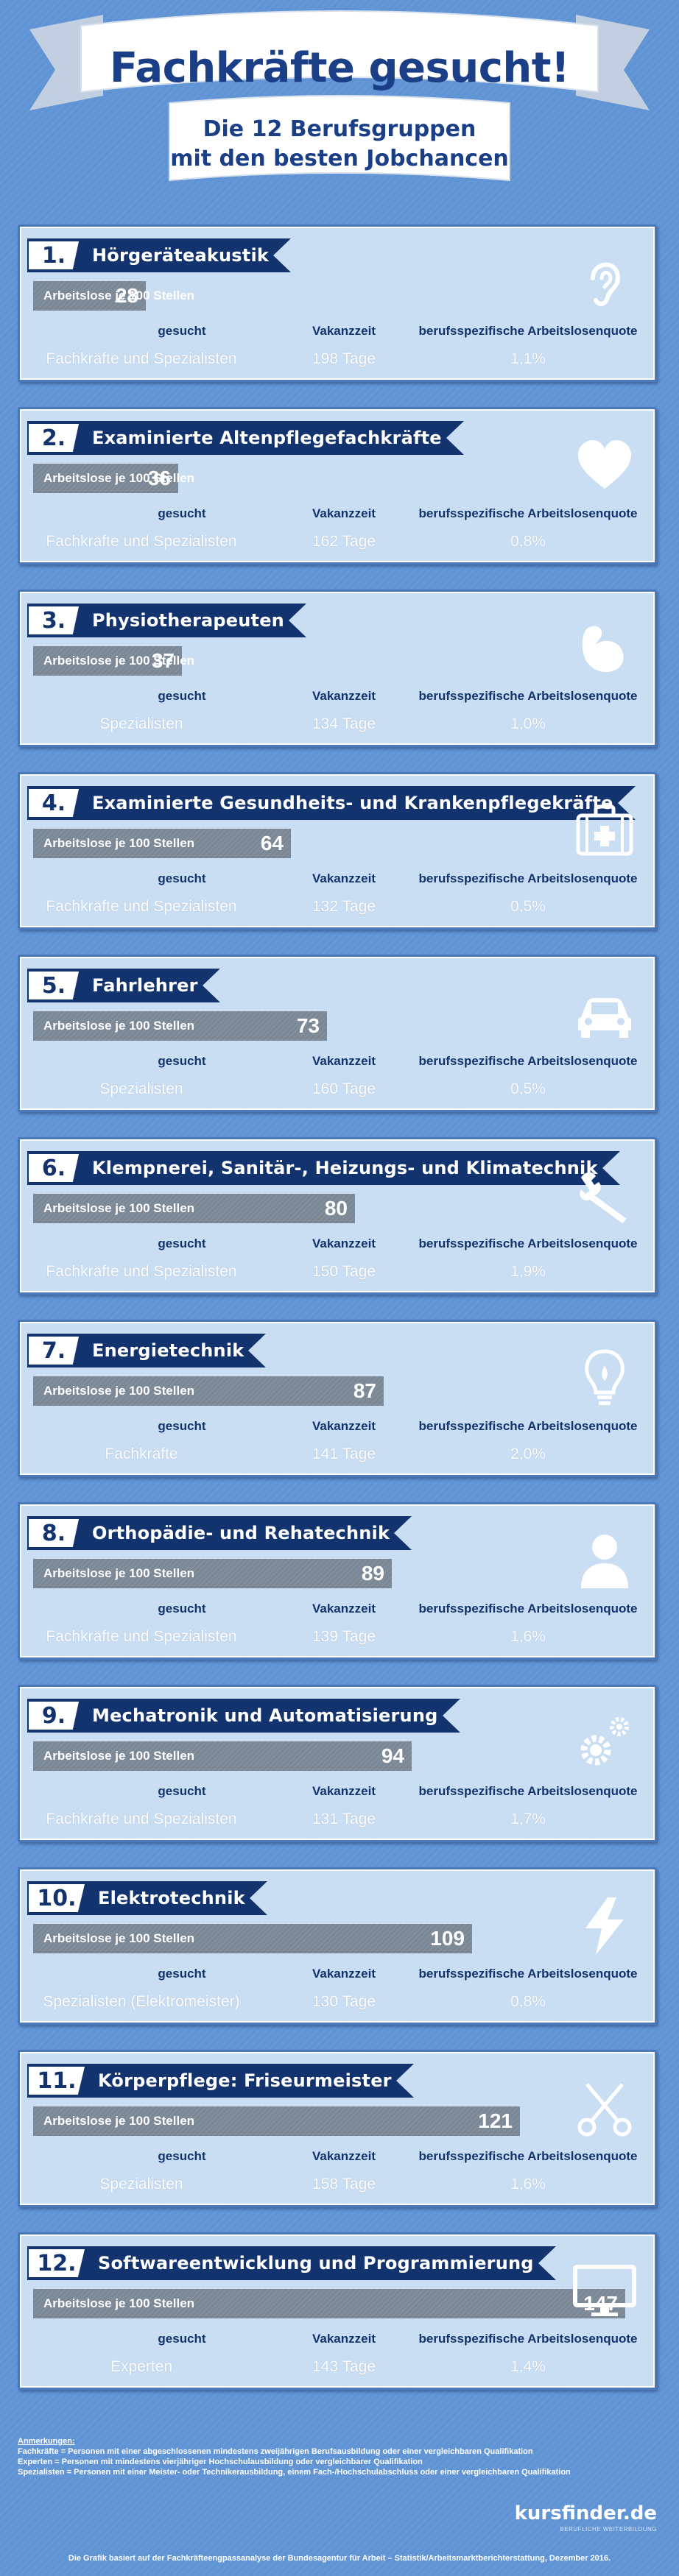 The height and width of the screenshot is (2576, 679). What do you see at coordinates (335, 1756) in the screenshot?
I see `unemployed-bar-track: Arbeitslose je 100 Stellen 94` at bounding box center [335, 1756].